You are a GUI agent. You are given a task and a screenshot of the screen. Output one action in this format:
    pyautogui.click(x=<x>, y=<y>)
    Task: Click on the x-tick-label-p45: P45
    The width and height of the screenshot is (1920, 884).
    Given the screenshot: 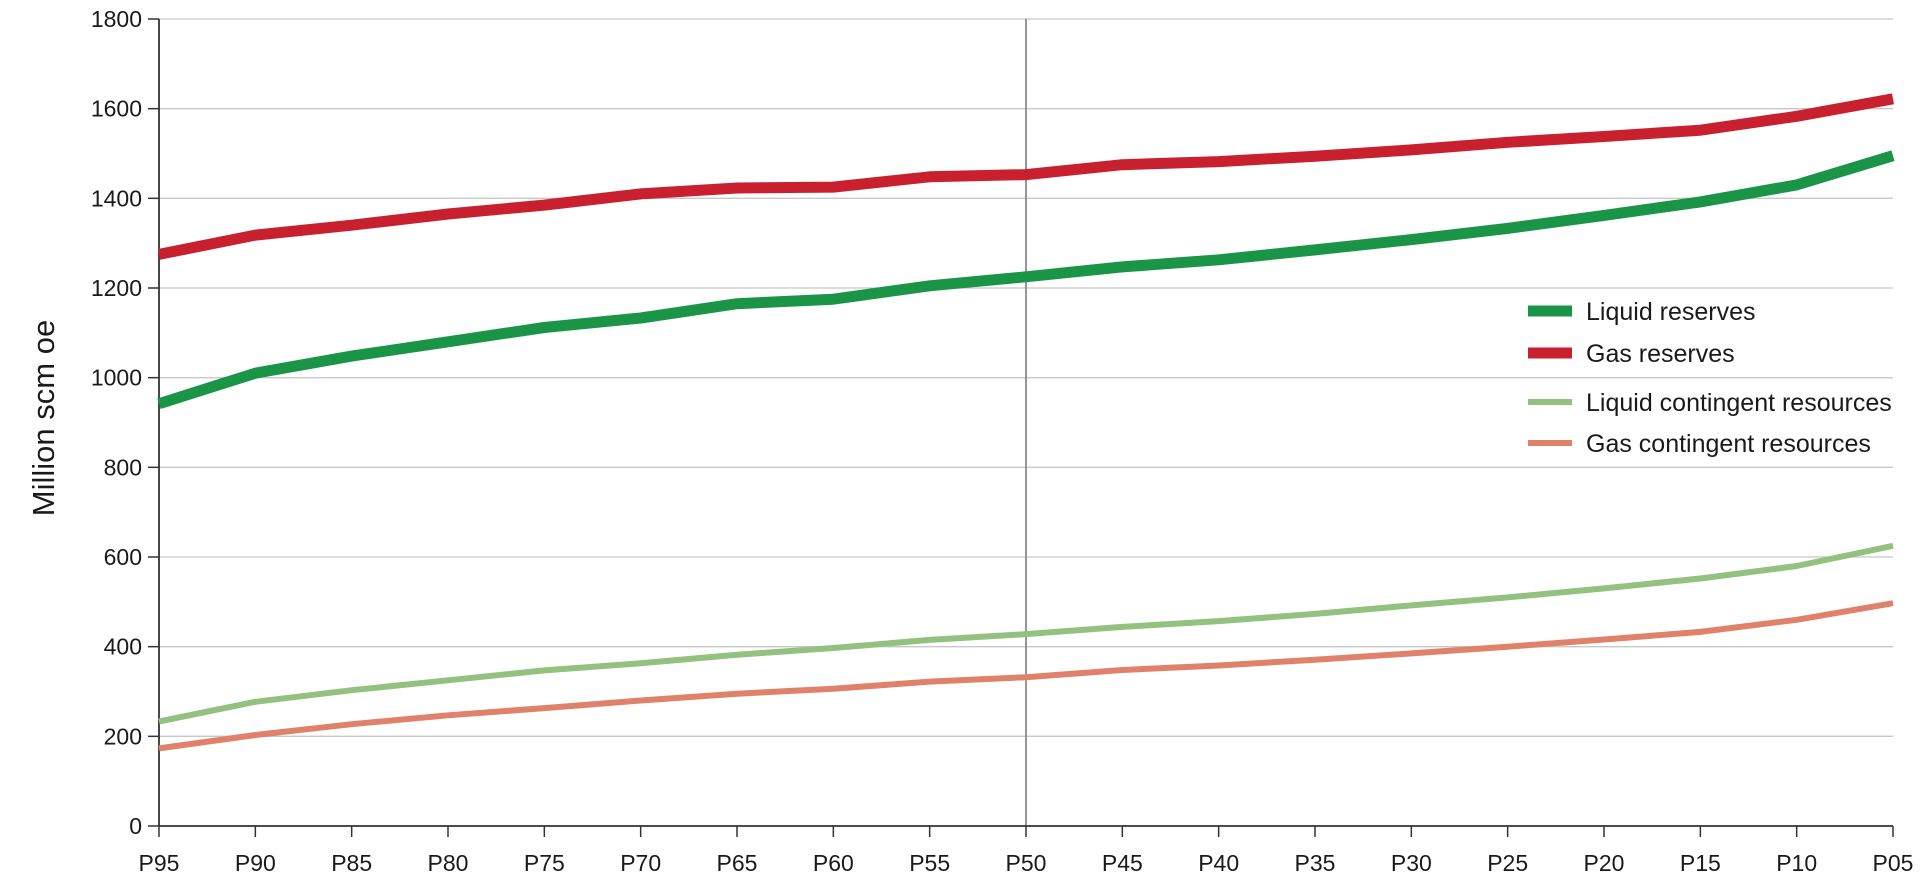 What is the action you would take?
    pyautogui.click(x=1122, y=863)
    